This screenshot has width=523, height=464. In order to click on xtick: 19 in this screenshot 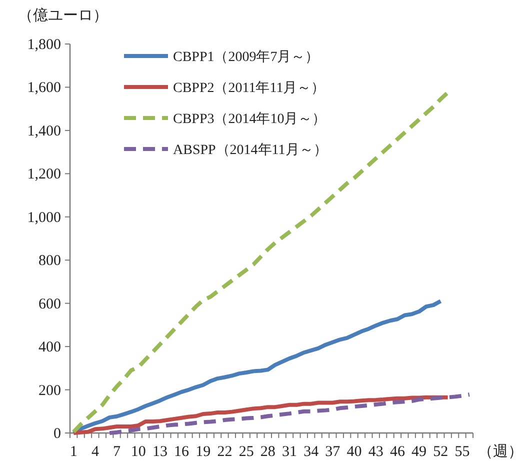, I will do `click(203, 452)`.